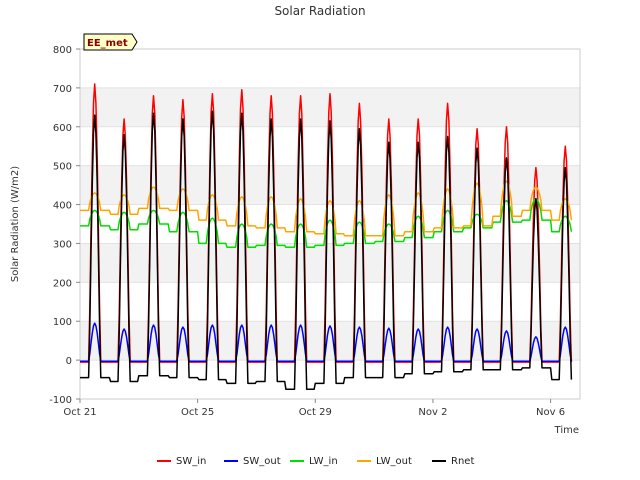  I want to click on y-tick-label: -100, so click(60, 400).